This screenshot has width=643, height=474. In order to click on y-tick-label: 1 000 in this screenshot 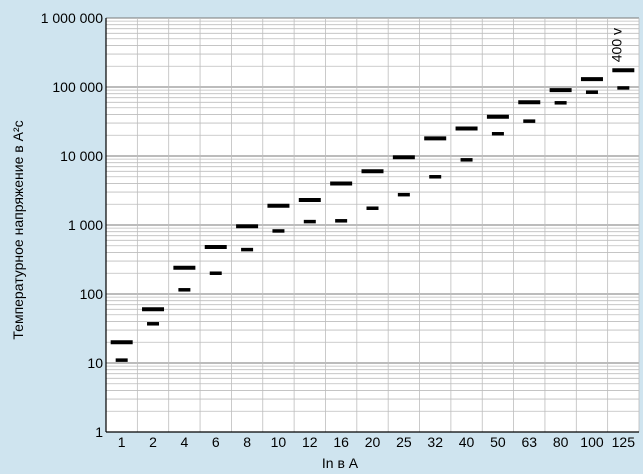, I will do `click(85, 225)`.